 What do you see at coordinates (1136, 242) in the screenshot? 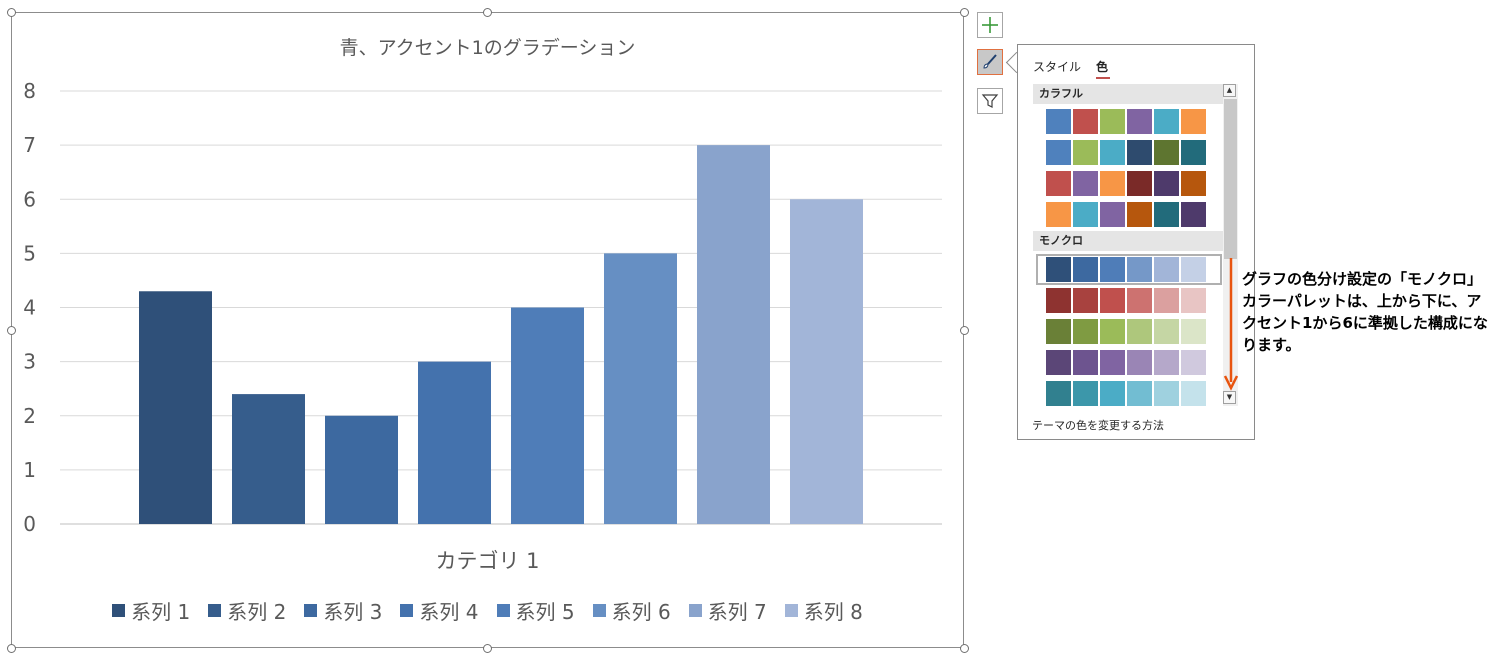
I see `chart-style-panel: スタイル 色 カラフル モノクロ ▲ ▼ テーマの色を変更する方法` at bounding box center [1136, 242].